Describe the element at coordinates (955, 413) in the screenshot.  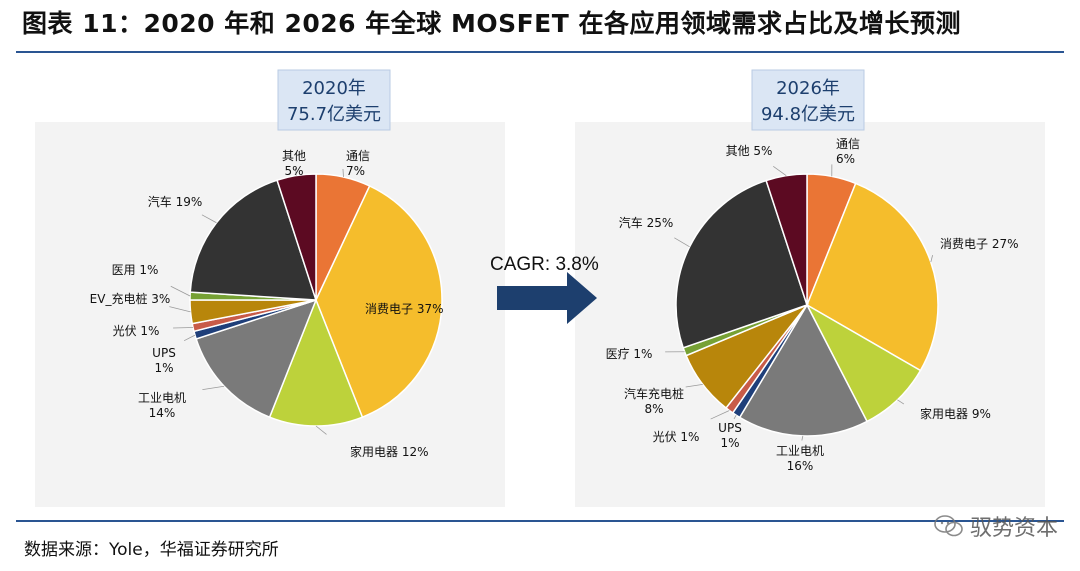
I see `slice-label-家用电器: 家用电器 9%` at that location.